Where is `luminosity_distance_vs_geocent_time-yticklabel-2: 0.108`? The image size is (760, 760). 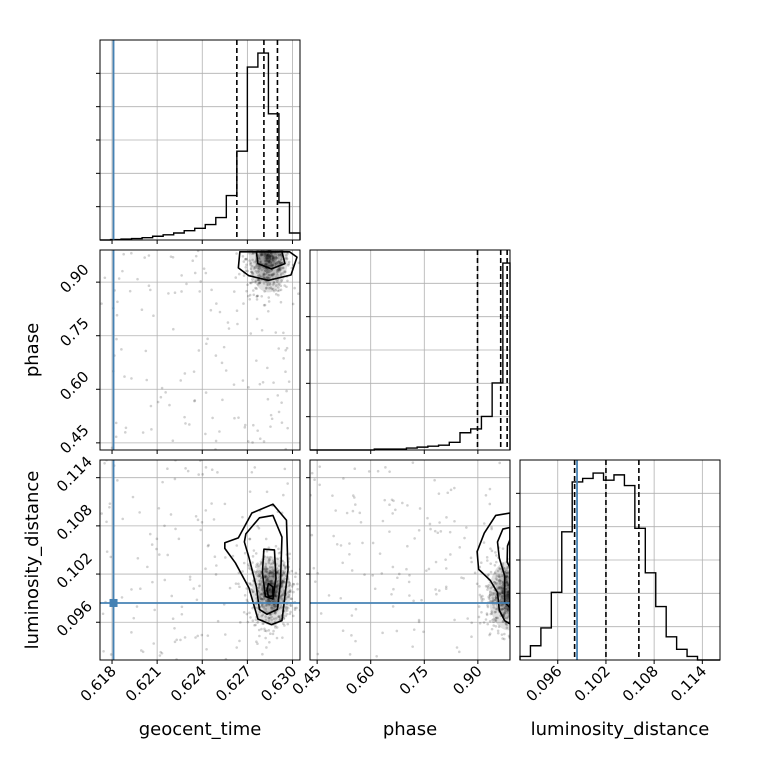
luminosity_distance_vs_geocent_time-yticklabel-2: 0.108 is located at coordinates (74, 522).